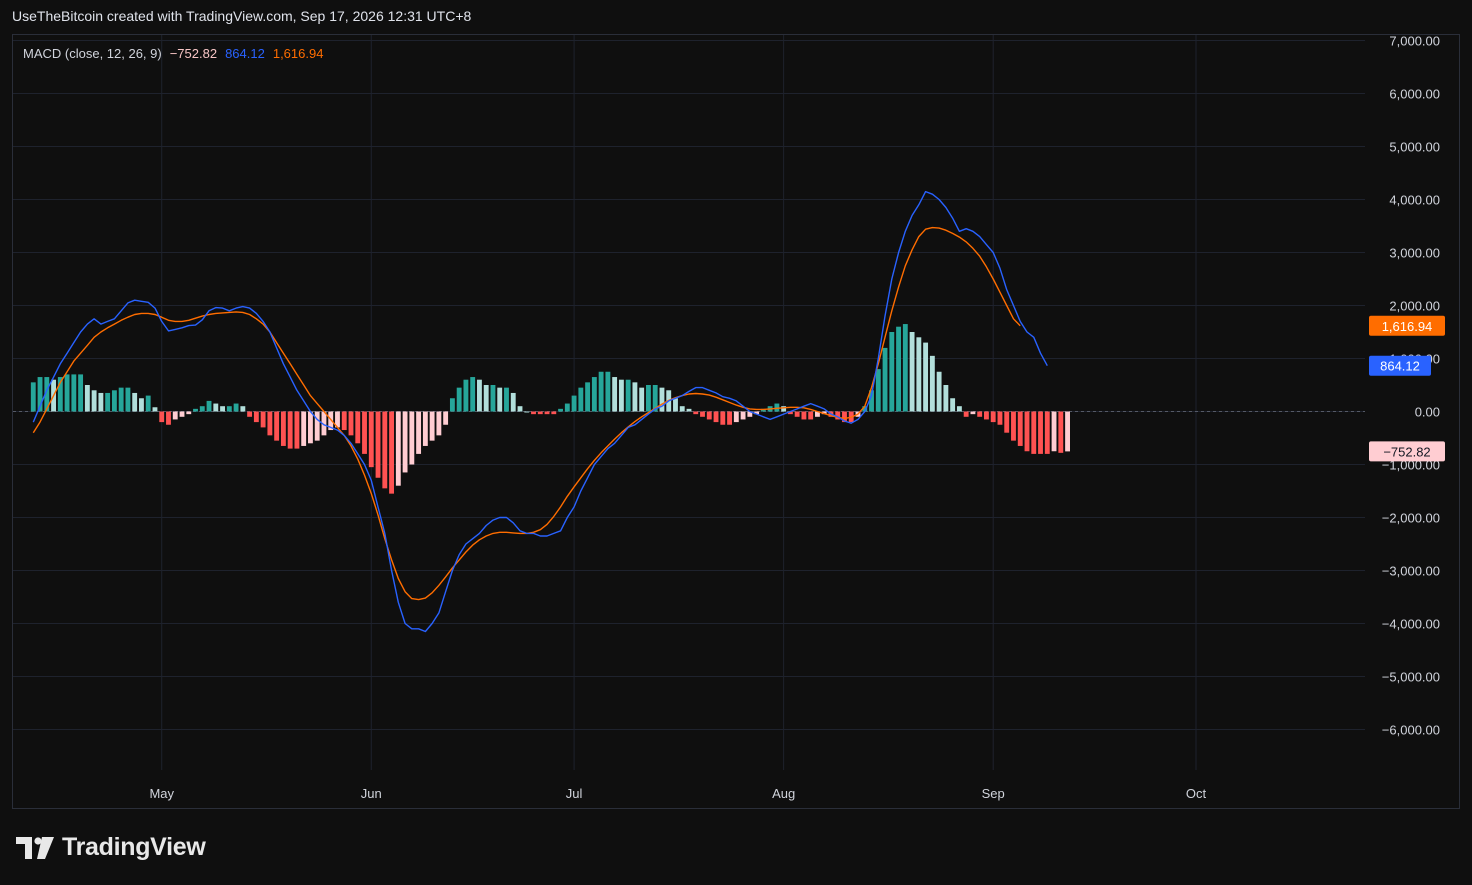  Describe the element at coordinates (371, 793) in the screenshot. I see `x-tick-label: Jun` at that location.